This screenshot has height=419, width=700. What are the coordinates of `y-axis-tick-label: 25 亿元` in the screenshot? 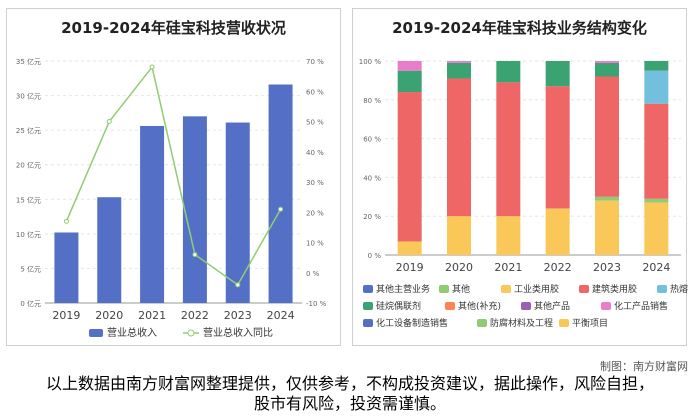 It's located at (28, 130).